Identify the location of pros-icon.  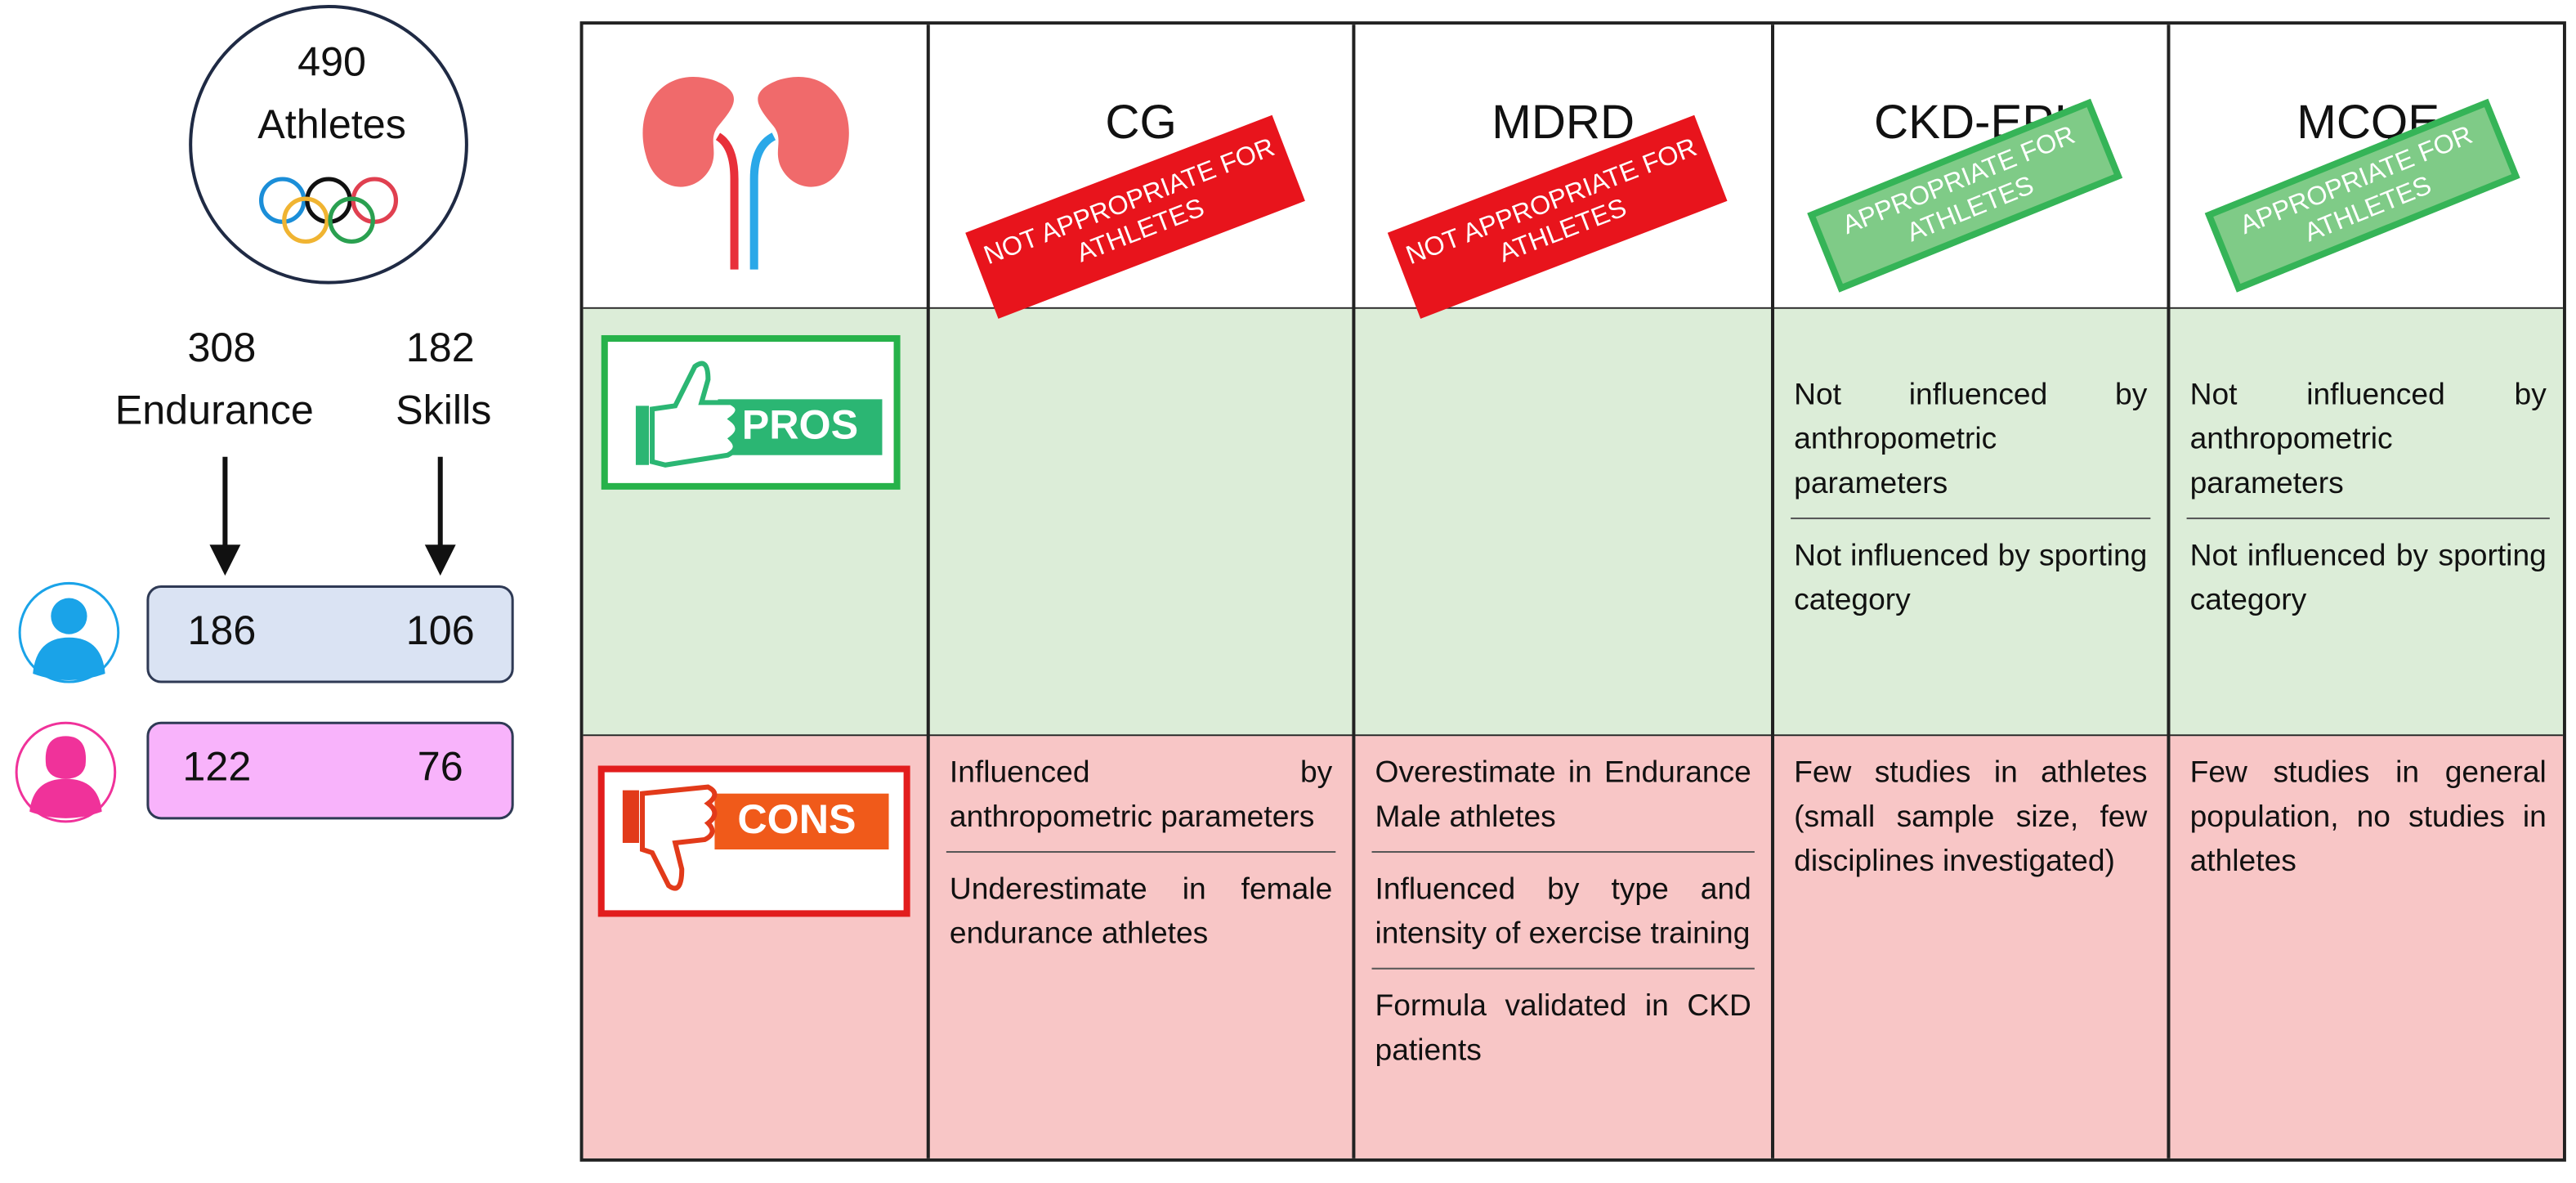
(751, 412).